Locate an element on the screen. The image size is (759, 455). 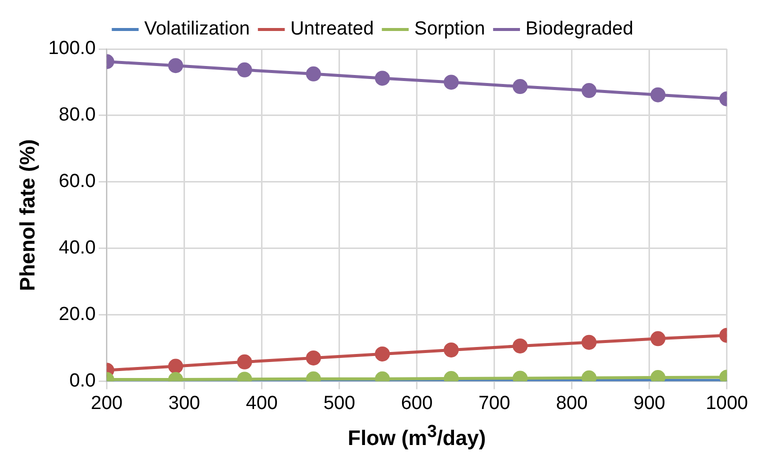
legend-label: Biodegraded is located at coordinates (580, 29).